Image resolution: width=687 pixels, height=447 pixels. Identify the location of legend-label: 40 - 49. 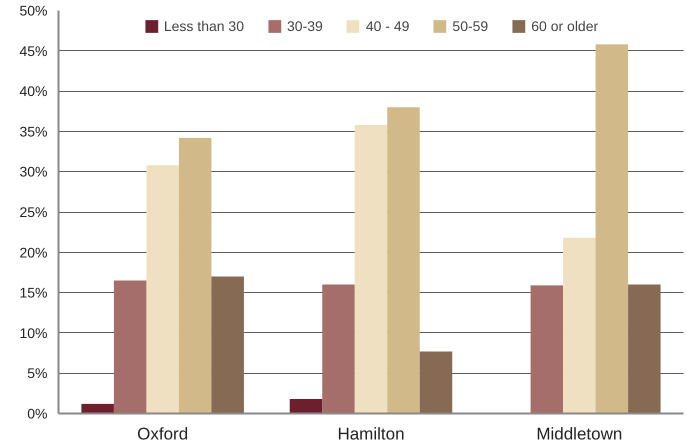
(388, 26).